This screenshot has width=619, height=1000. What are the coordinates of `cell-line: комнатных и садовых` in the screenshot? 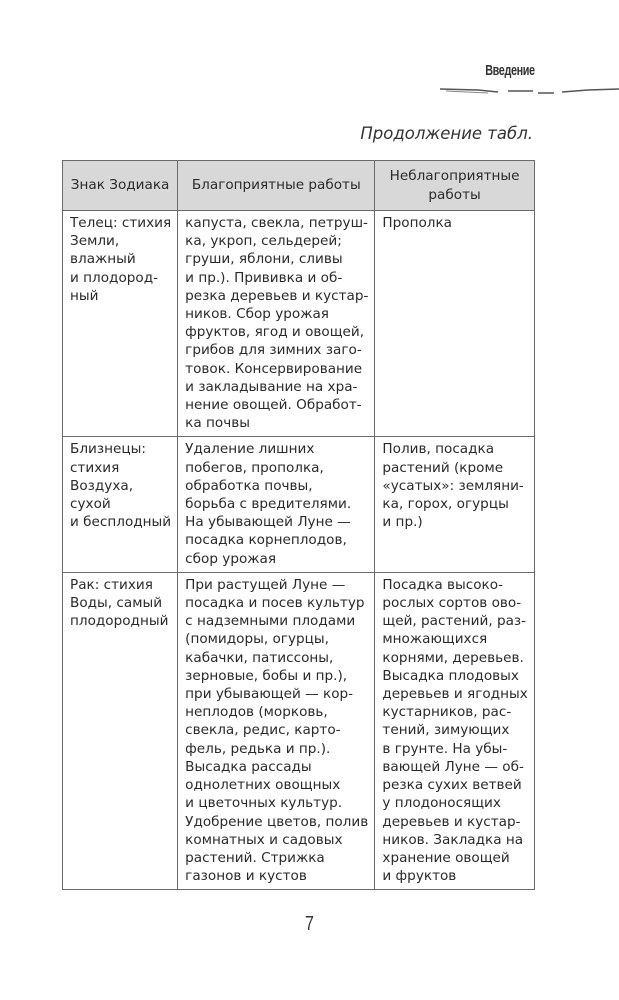 It's located at (264, 839).